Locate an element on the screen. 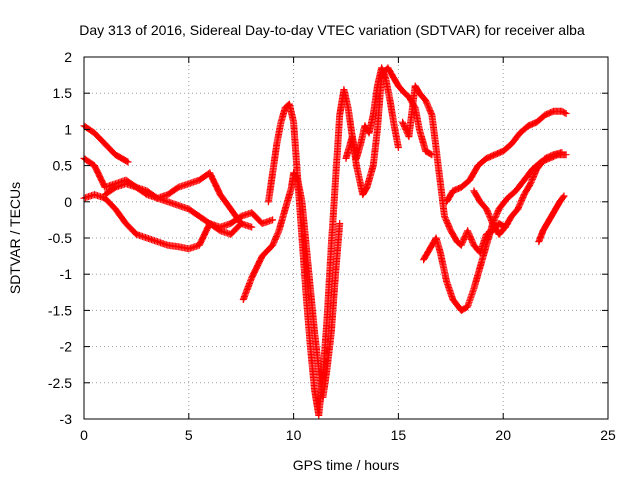  x-tick-label: 20 is located at coordinates (503, 435).